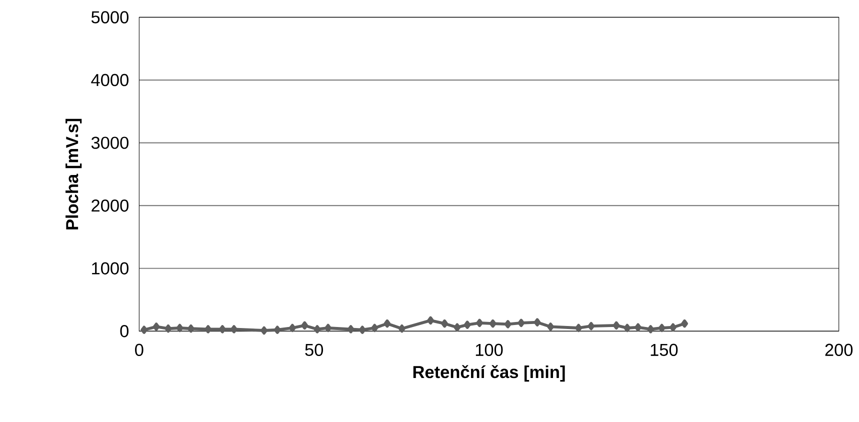  Describe the element at coordinates (124, 331) in the screenshot. I see `y-tick-label: 0` at that location.